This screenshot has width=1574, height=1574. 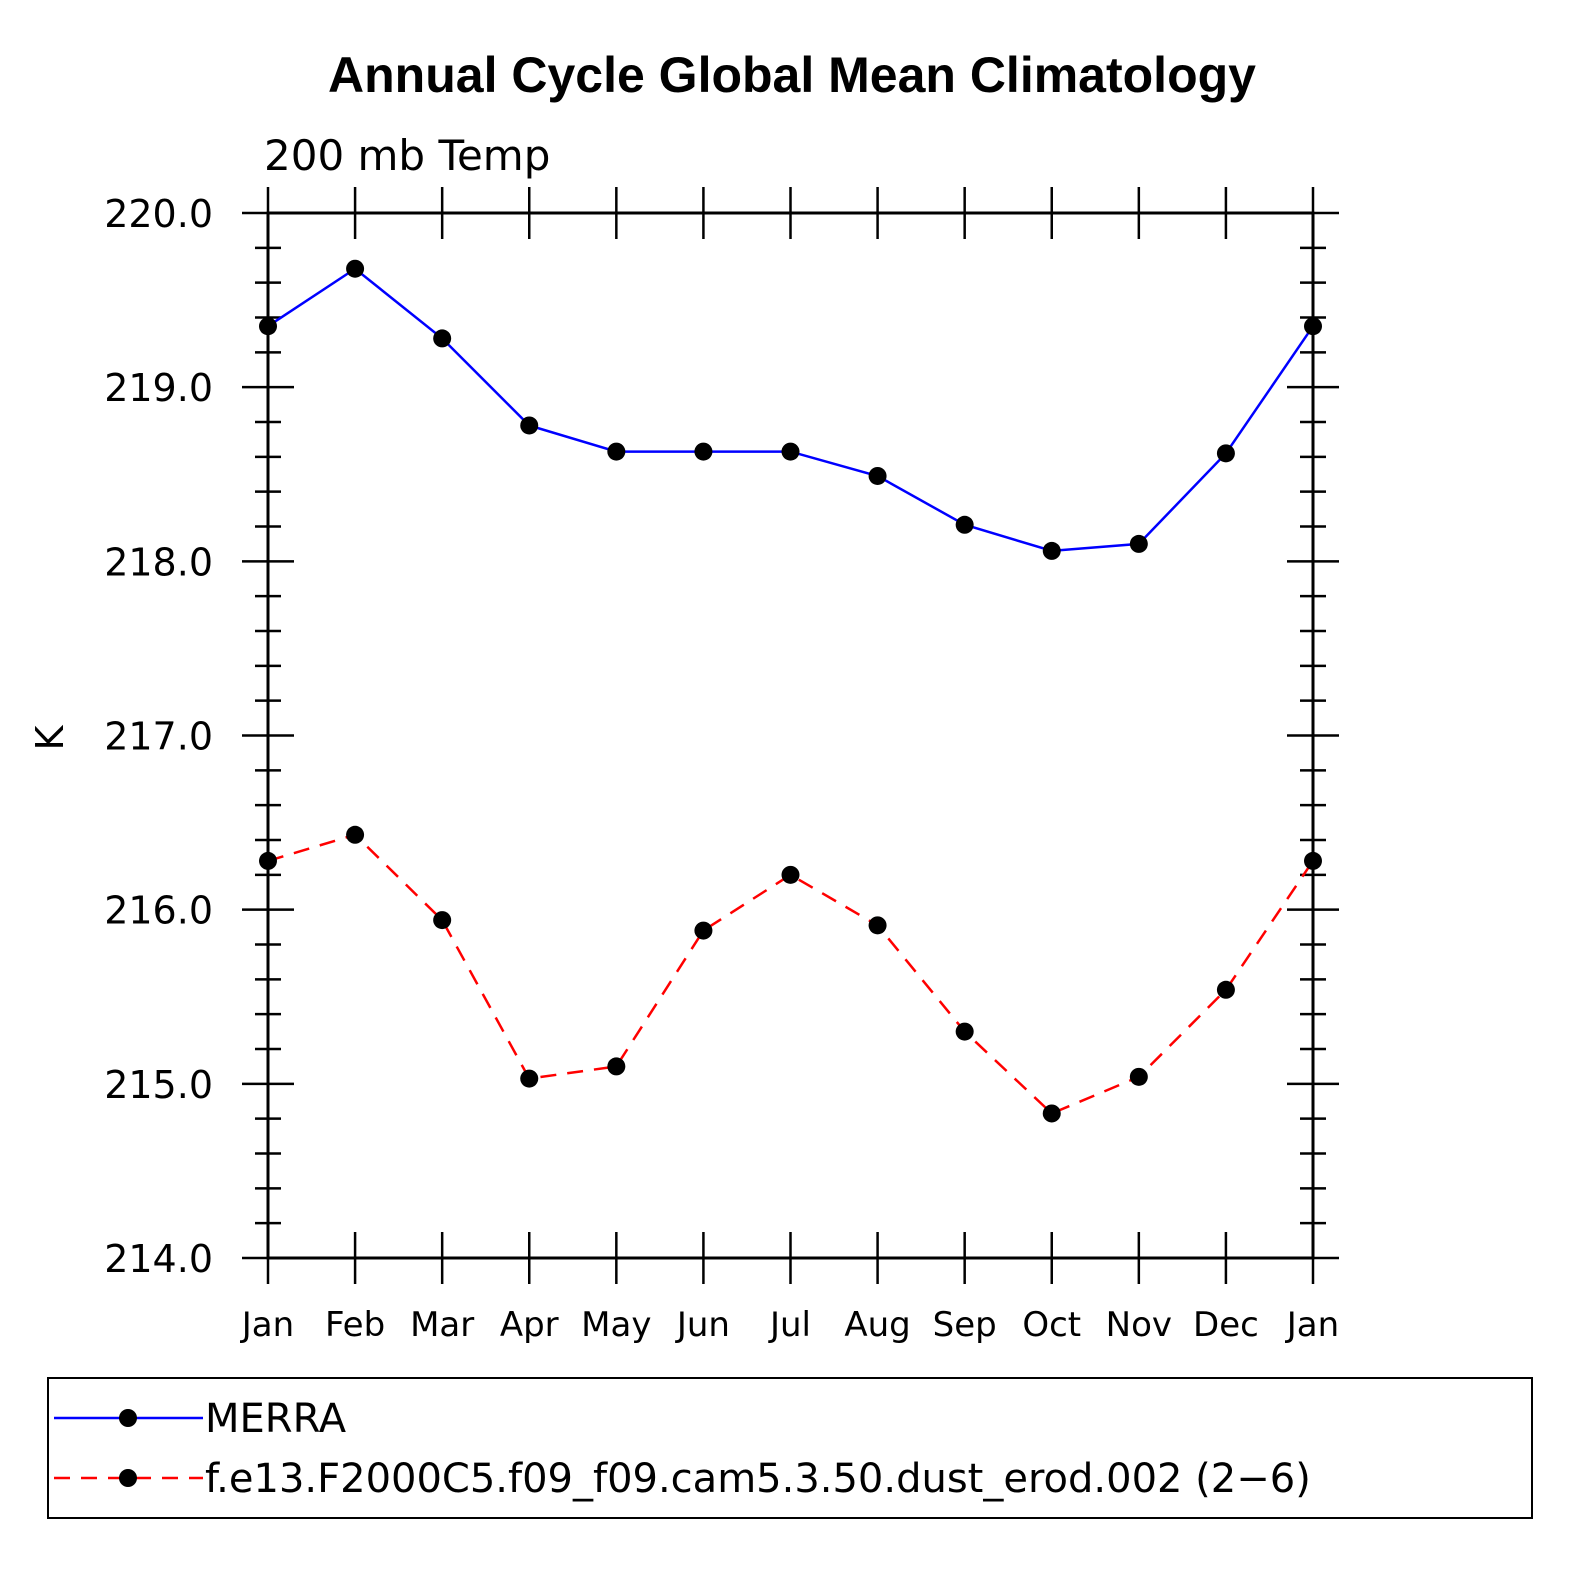 What do you see at coordinates (407, 155) in the screenshot?
I see `chart-subtitle: 200 mb Temp` at bounding box center [407, 155].